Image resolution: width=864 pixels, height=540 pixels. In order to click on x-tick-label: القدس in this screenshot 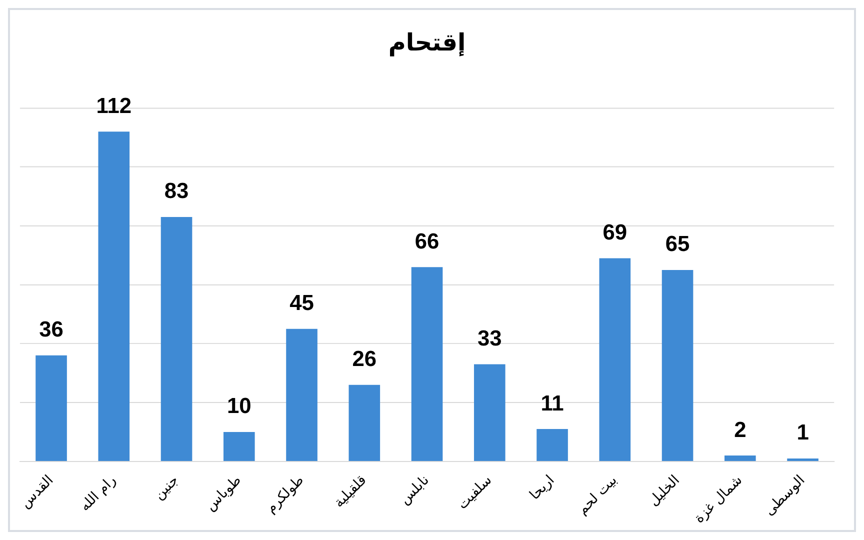, I will do `click(37, 492)`.